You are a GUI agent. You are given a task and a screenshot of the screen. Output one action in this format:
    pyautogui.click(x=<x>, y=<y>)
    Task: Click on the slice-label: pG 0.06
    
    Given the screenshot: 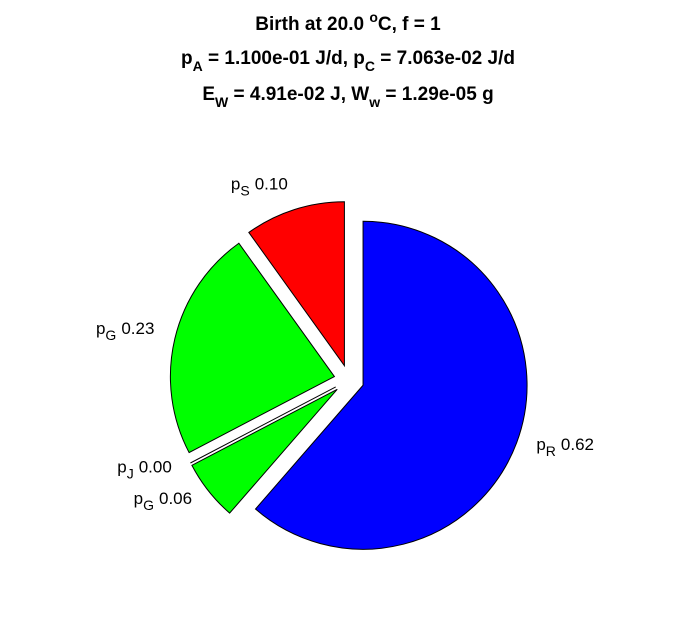 What is the action you would take?
    pyautogui.click(x=163, y=501)
    